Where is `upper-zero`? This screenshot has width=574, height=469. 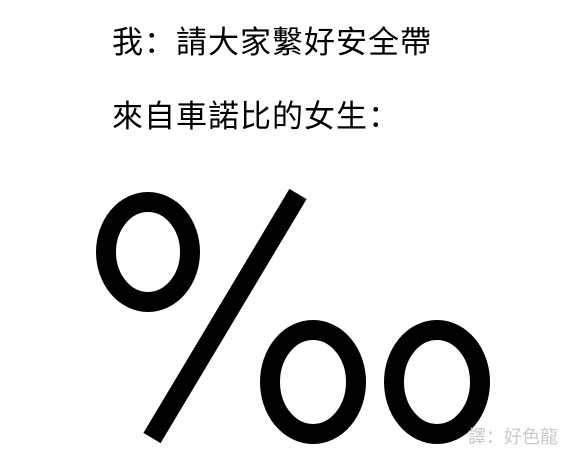
upper-zero is located at coordinates (148, 252).